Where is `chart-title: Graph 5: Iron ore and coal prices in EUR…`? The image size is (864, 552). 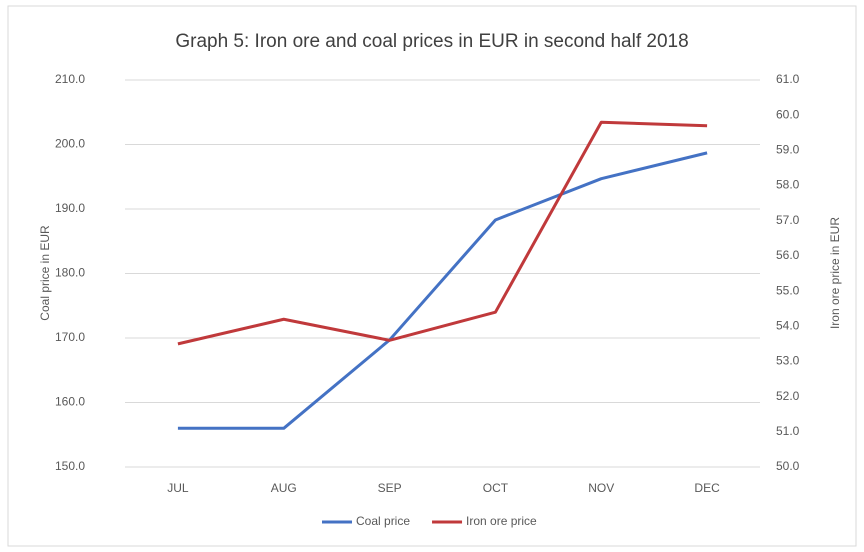 chart-title: Graph 5: Iron ore and coal prices in EUR… is located at coordinates (431, 41).